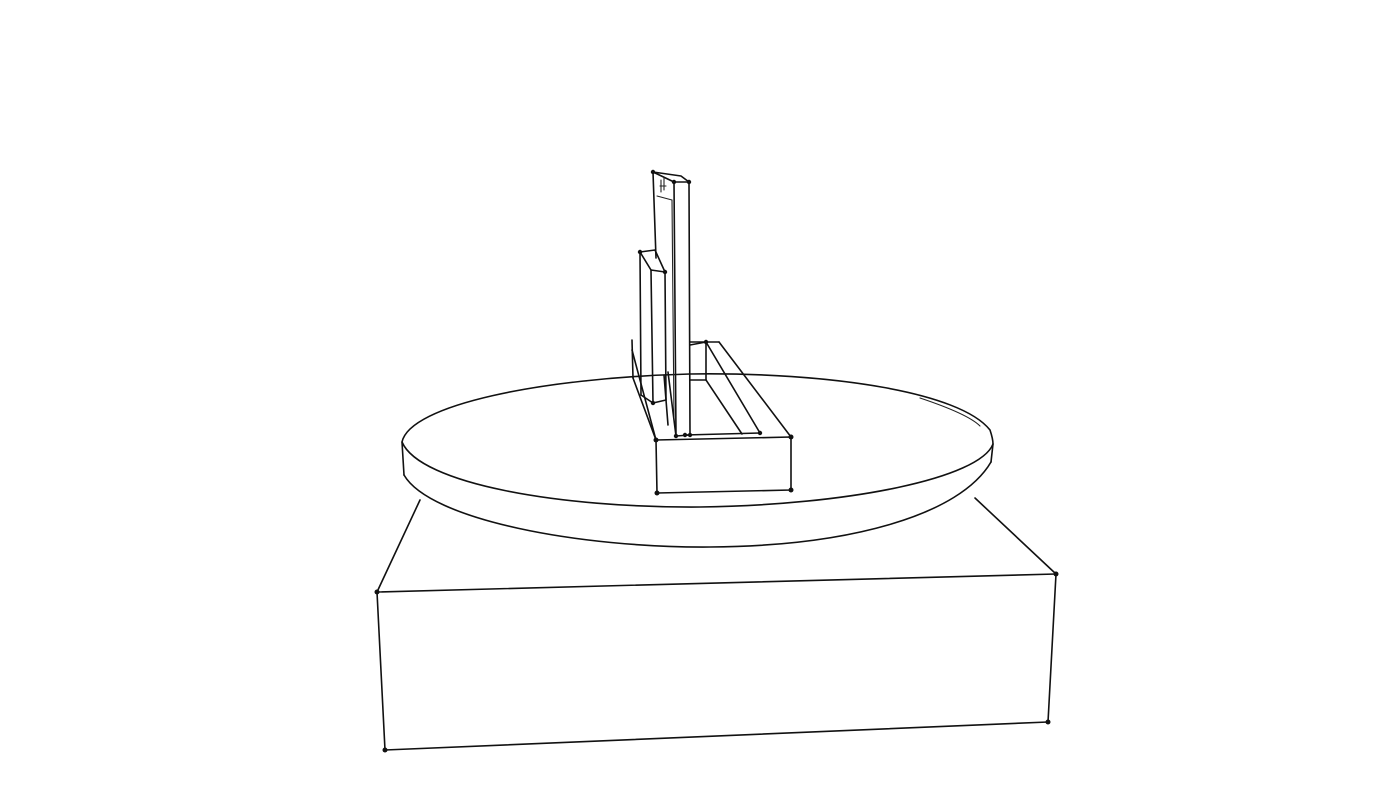 This screenshot has height=787, width=1394. I want to click on short-panel-back-edge, so click(640, 323).